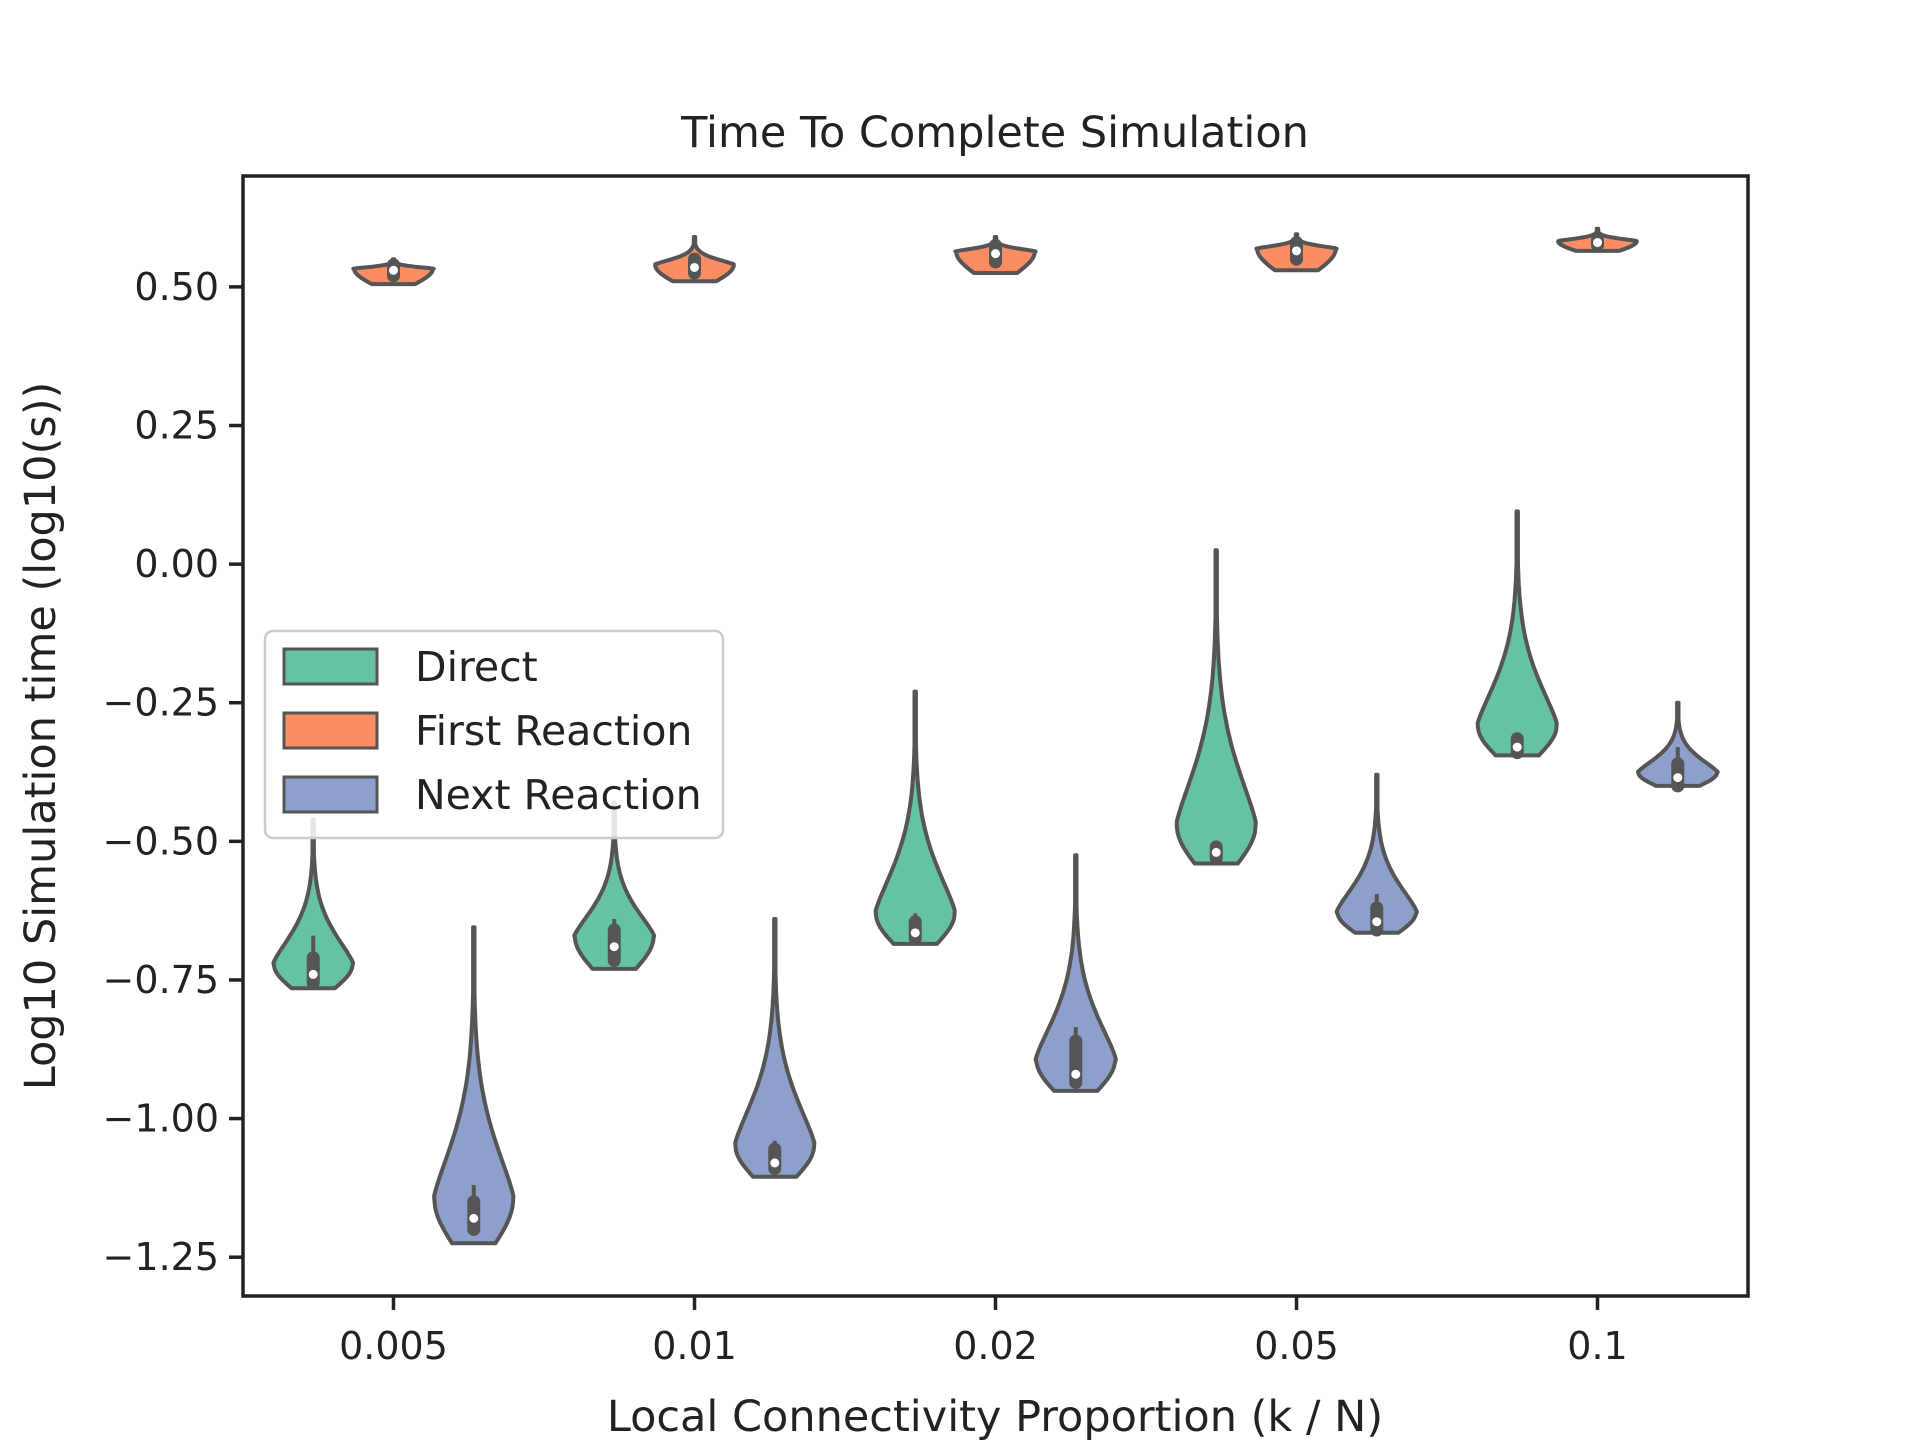 The height and width of the screenshot is (1440, 1920). What do you see at coordinates (176, 287) in the screenshot?
I see `y-tick-label: 0.50` at bounding box center [176, 287].